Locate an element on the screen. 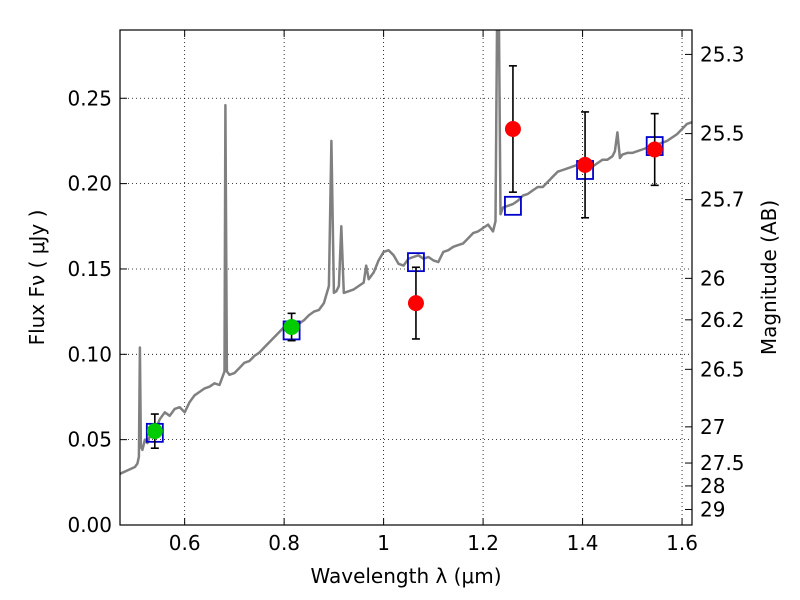  y-tick-label: 0.20 is located at coordinates (89, 184).